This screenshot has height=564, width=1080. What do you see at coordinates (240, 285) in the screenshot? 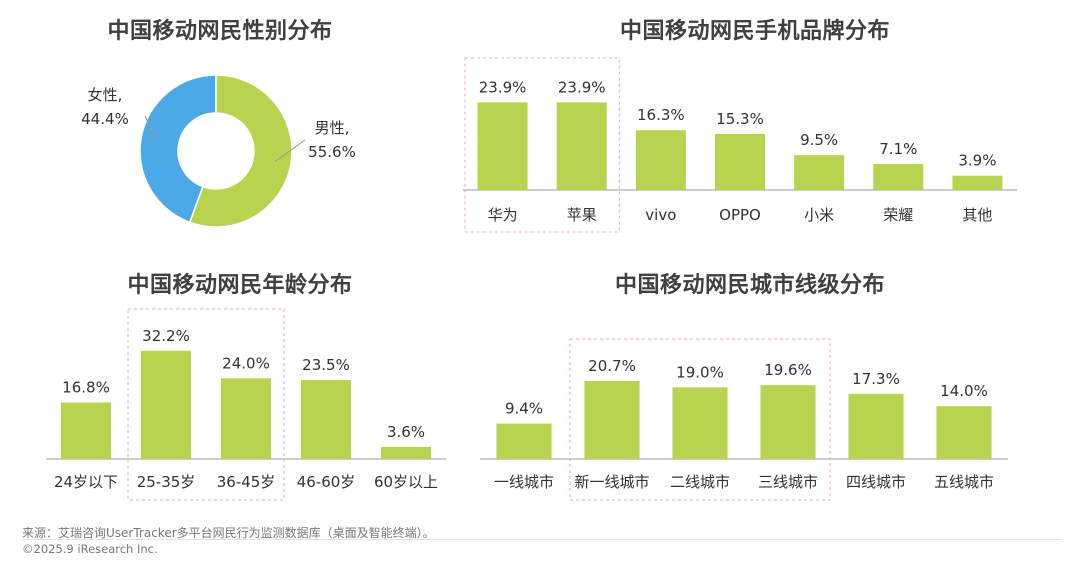
I see `age-chart-title: 中国移动网民年龄分布` at bounding box center [240, 285].